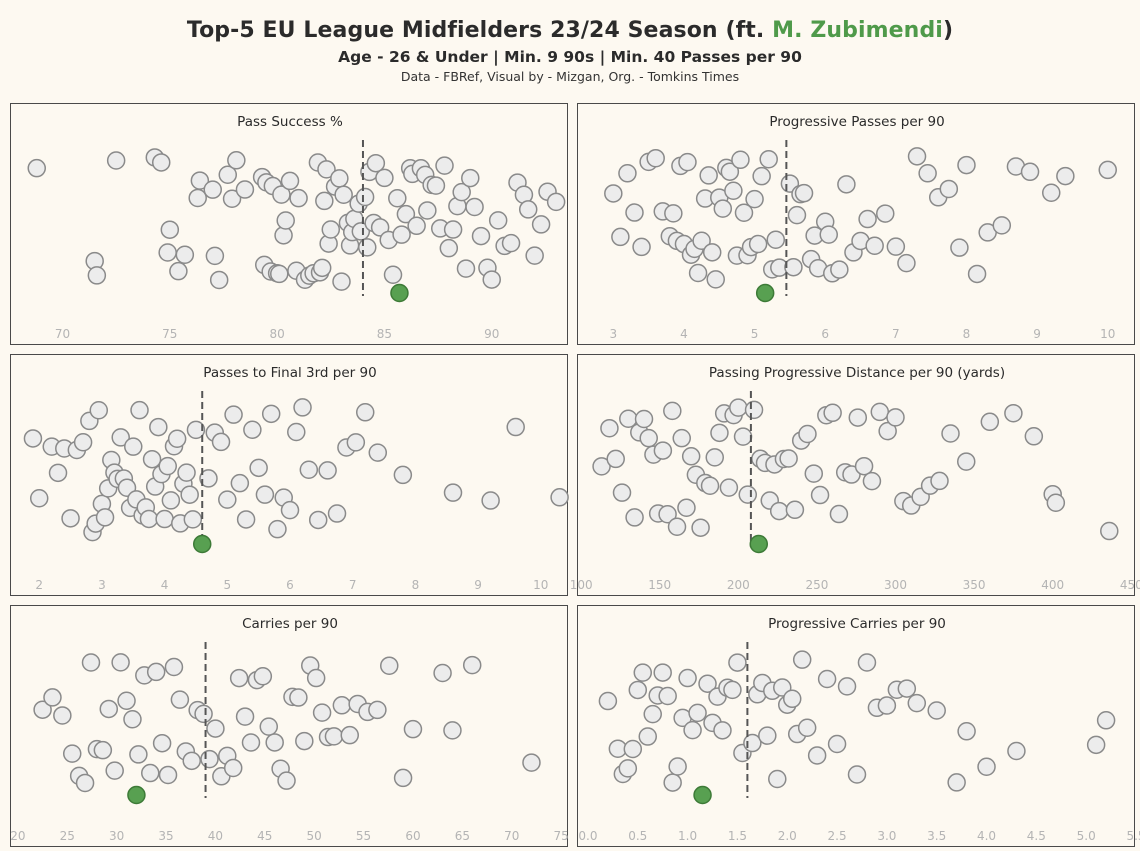  What do you see at coordinates (289, 475) in the screenshot?
I see `panel-passes-final-third: Passes to Final 3rd per 90 2 3 4 5 6 7 8 9 10` at bounding box center [289, 475].